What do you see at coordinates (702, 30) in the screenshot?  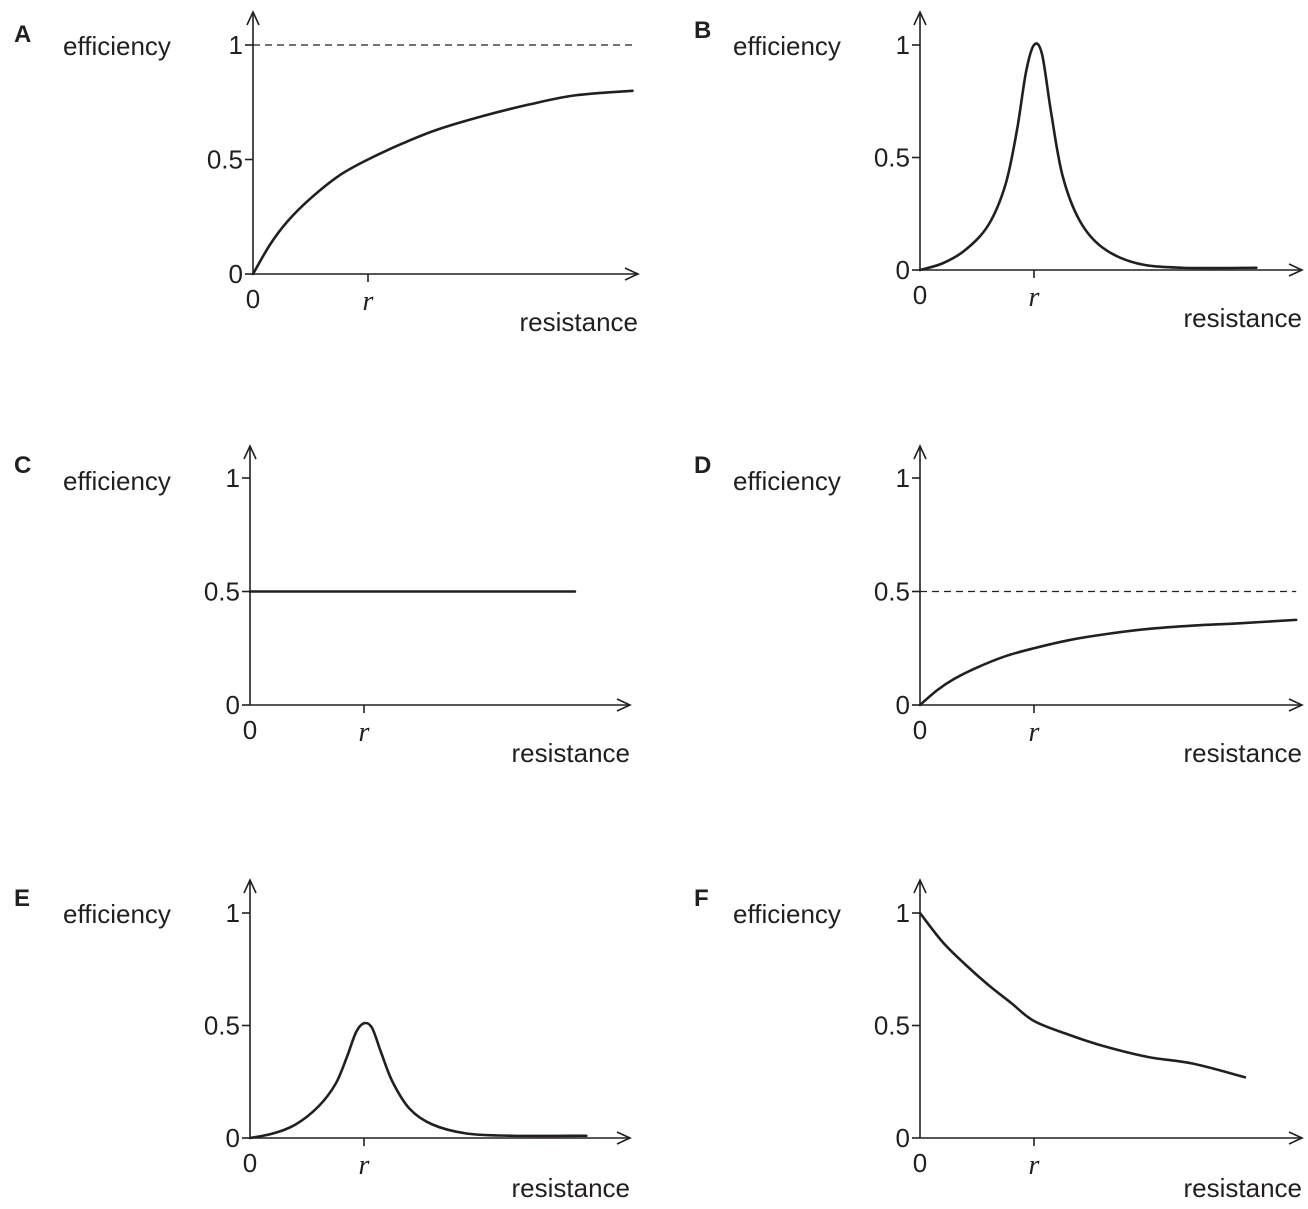 I see `panel-letter: B` at bounding box center [702, 30].